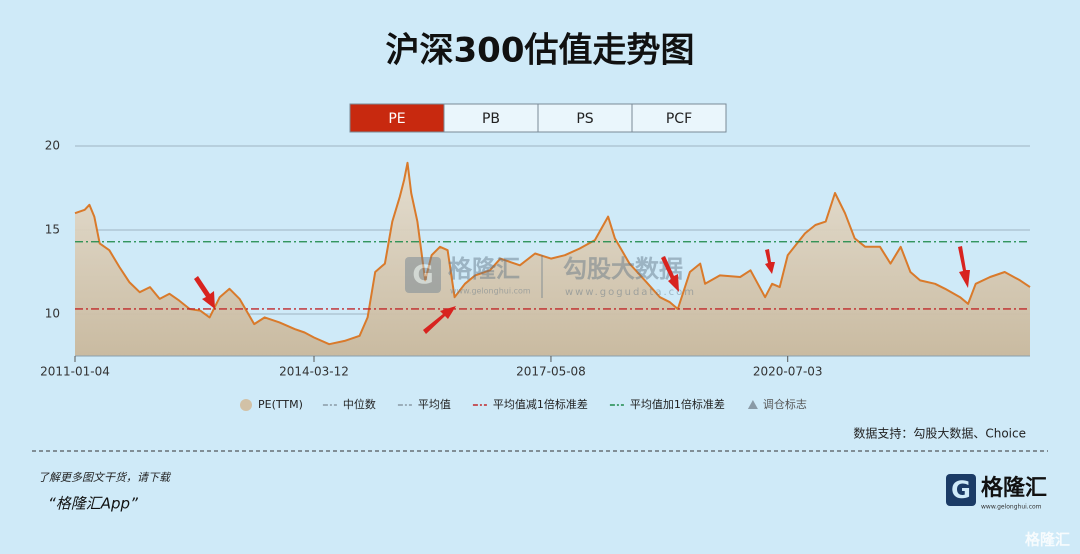 The width and height of the screenshot is (1080, 554). Describe the element at coordinates (677, 404) in the screenshot. I see `legend-label: 平均值加1倍标准差` at that location.